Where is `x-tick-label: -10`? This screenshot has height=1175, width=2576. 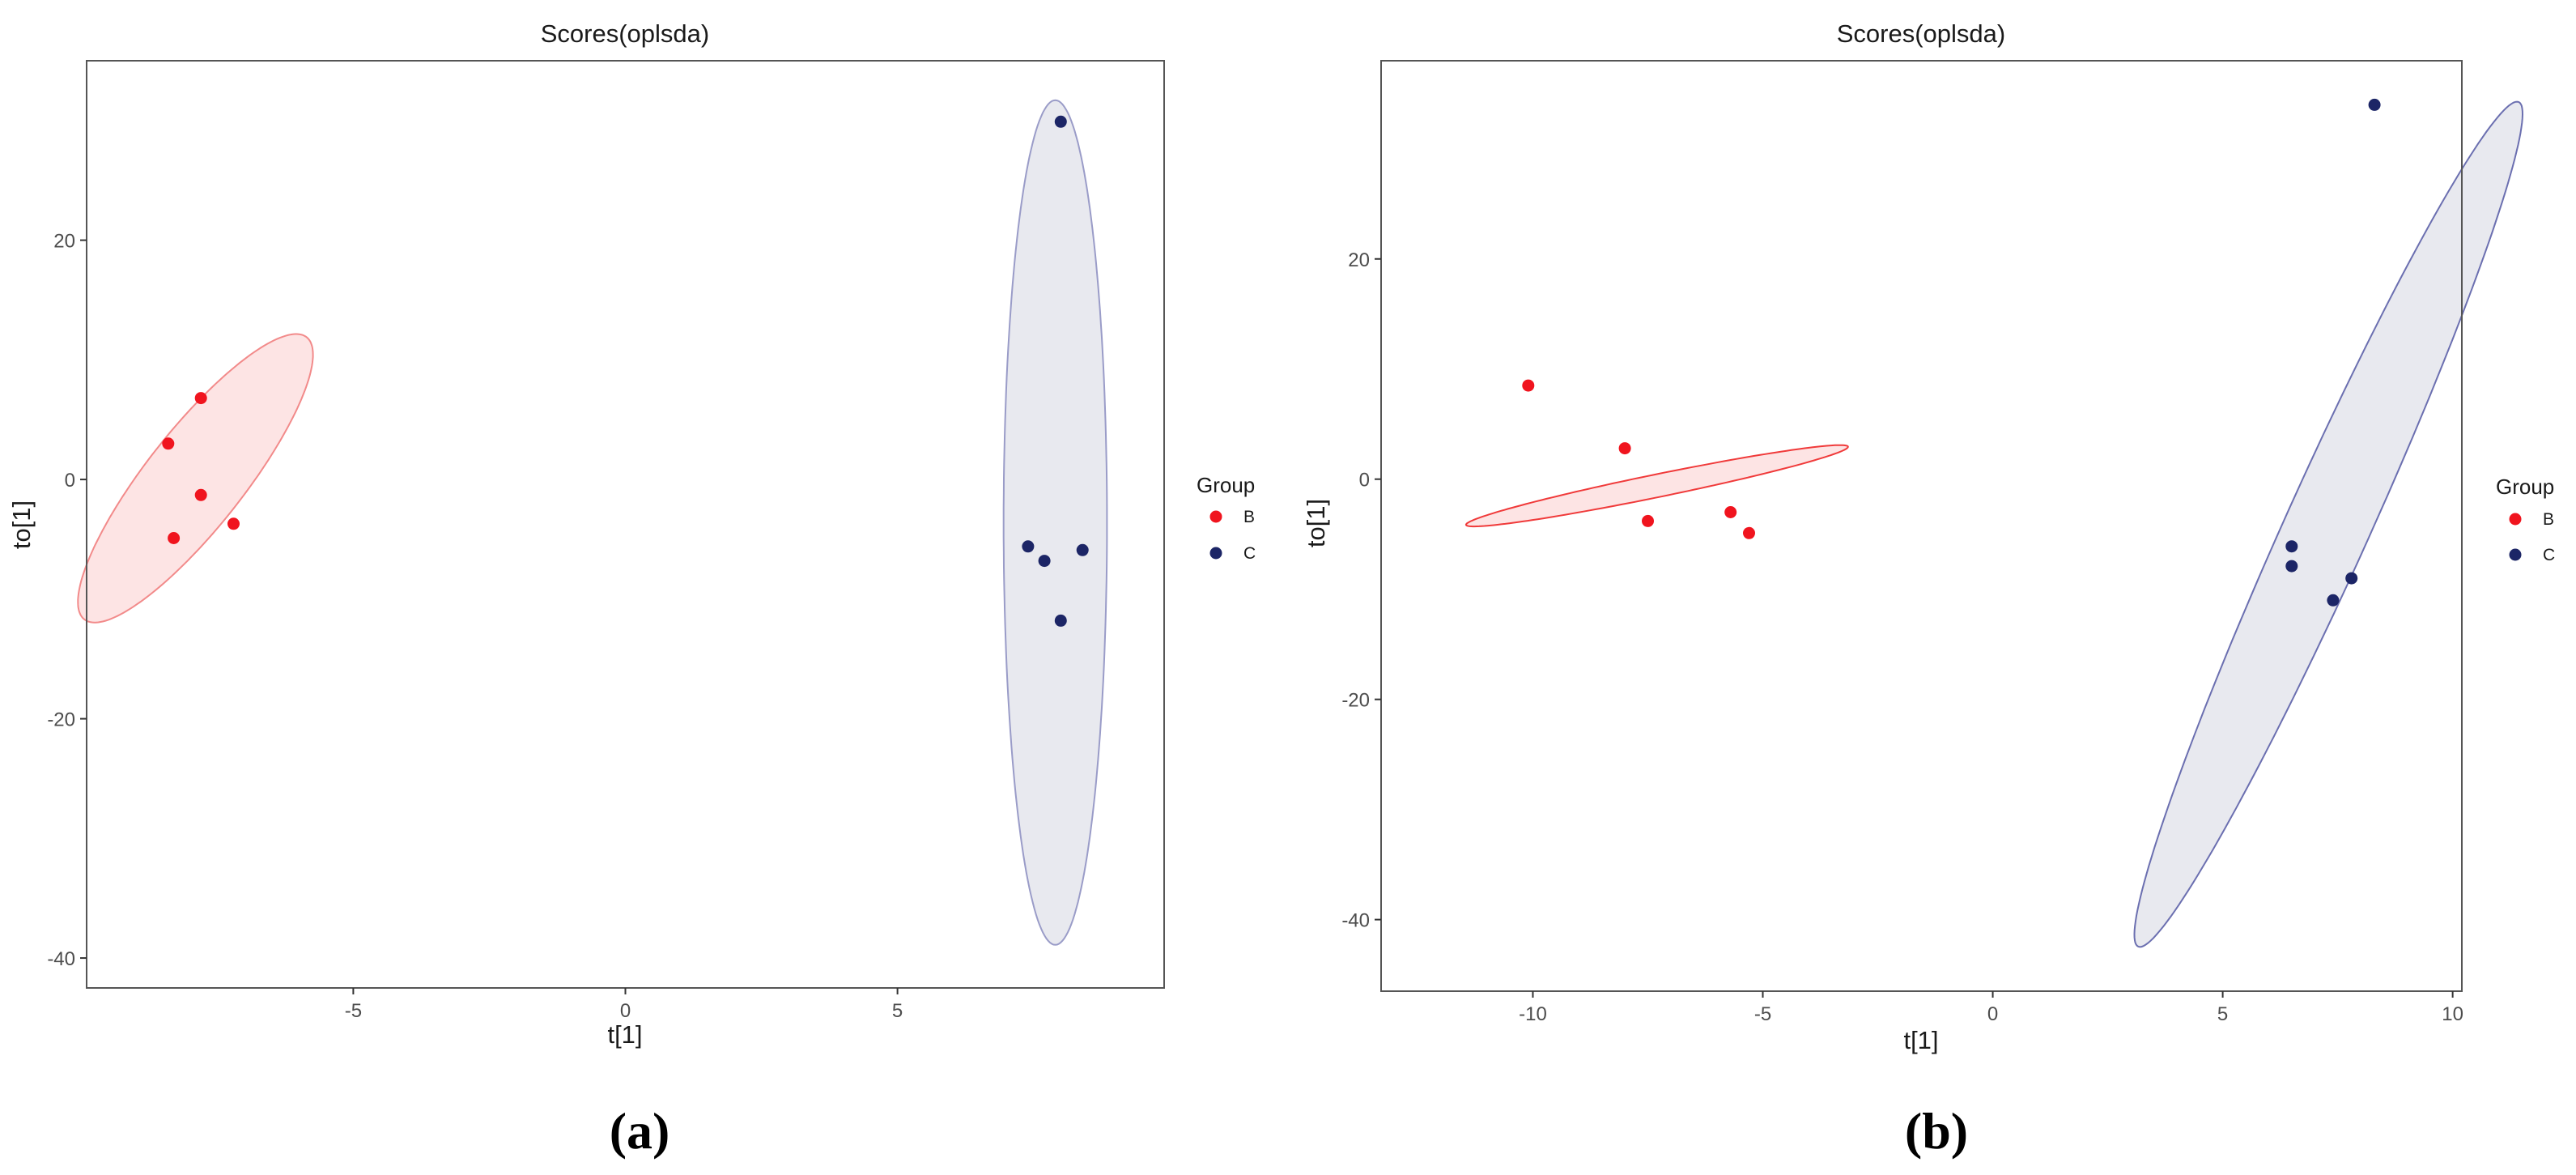
x-tick-label: -10 is located at coordinates (1533, 1014).